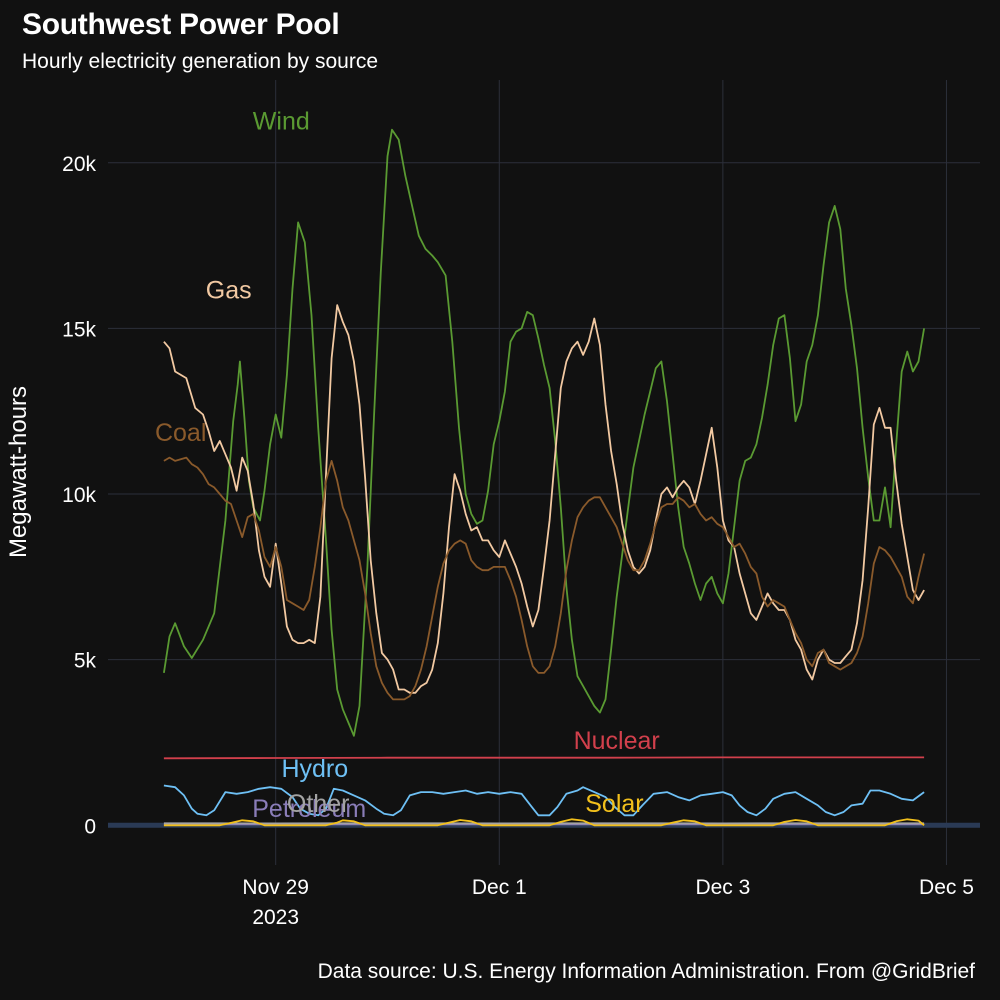 This screenshot has width=1000, height=1000. What do you see at coordinates (314, 769) in the screenshot?
I see `series-label-hydro: Hydro` at bounding box center [314, 769].